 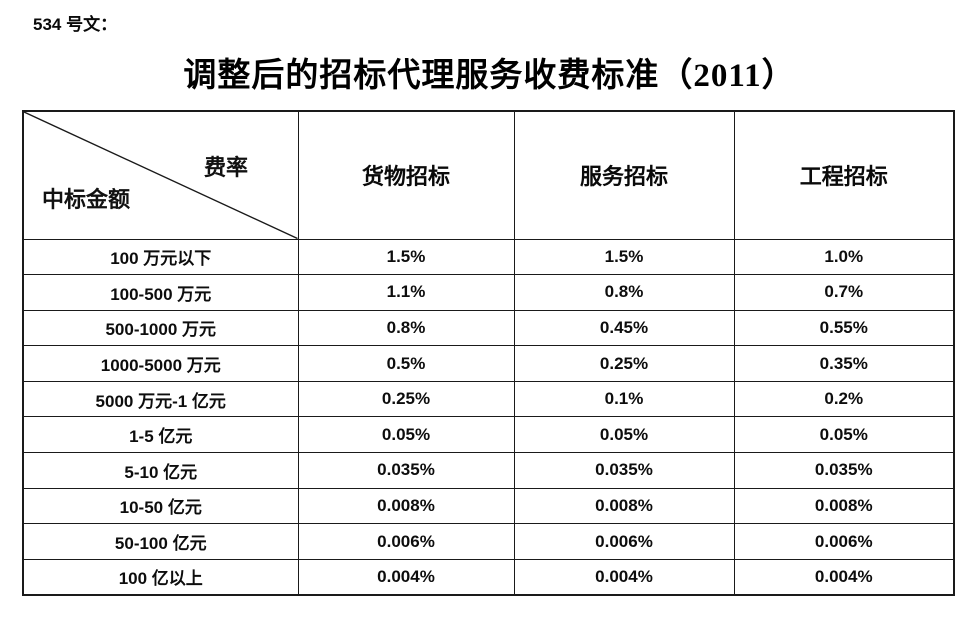 What do you see at coordinates (624, 175) in the screenshot?
I see `column-header-service: 服务招标` at bounding box center [624, 175].